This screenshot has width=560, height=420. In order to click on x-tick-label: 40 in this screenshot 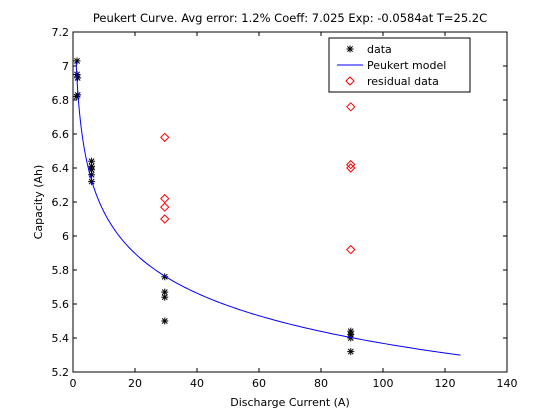, I will do `click(197, 383)`.